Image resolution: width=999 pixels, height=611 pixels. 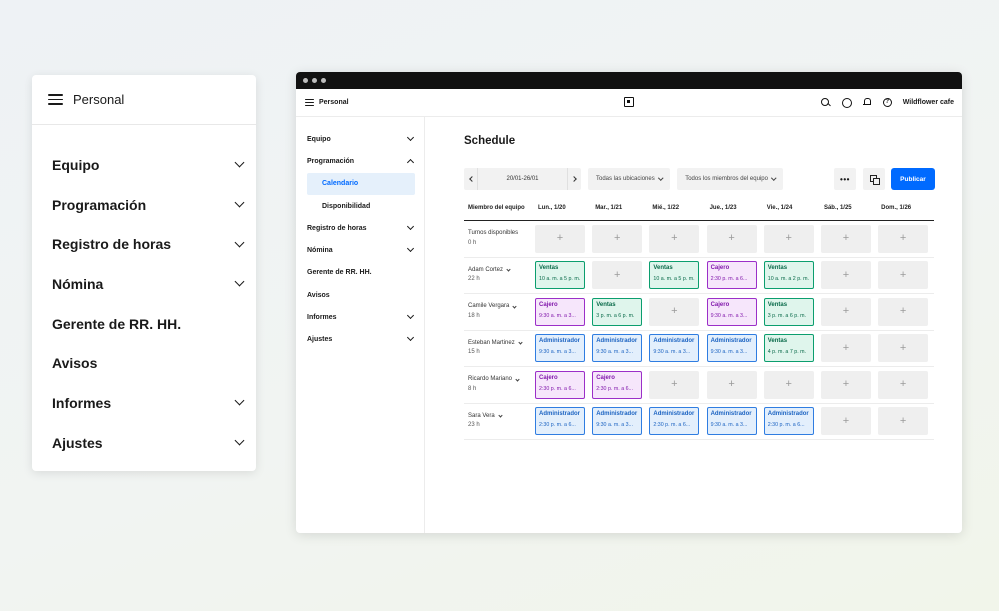 What do you see at coordinates (144, 205) in the screenshot?
I see `mobile-nav-item-programacion: Programación` at bounding box center [144, 205].